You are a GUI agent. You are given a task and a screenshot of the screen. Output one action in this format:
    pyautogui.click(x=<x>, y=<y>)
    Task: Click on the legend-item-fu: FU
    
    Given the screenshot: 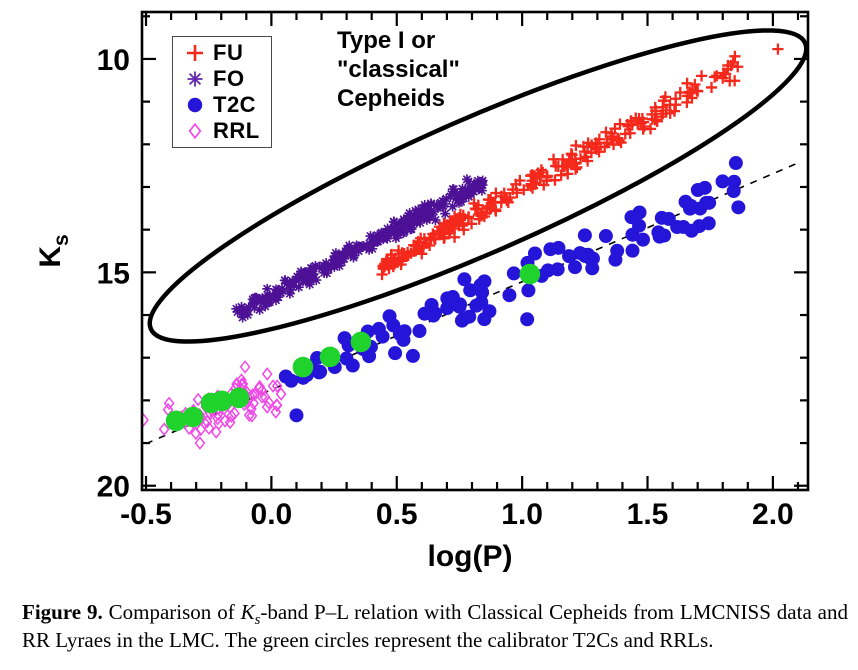 What is the action you would take?
    pyautogui.click(x=226, y=53)
    